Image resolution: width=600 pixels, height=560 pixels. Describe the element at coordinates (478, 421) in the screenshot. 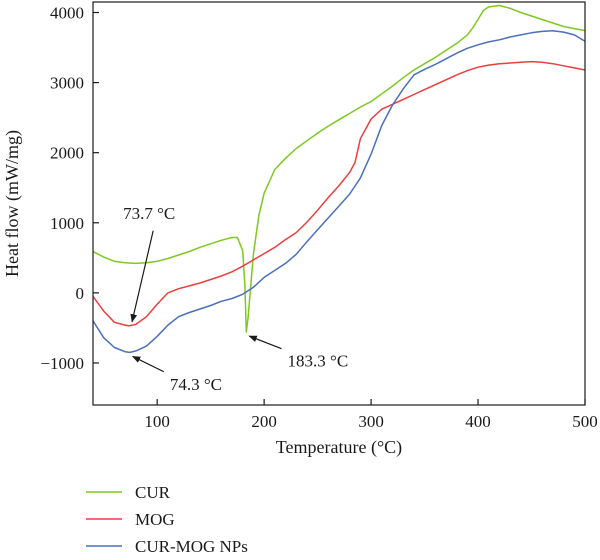

I see `x-tick-label: 400` at that location.